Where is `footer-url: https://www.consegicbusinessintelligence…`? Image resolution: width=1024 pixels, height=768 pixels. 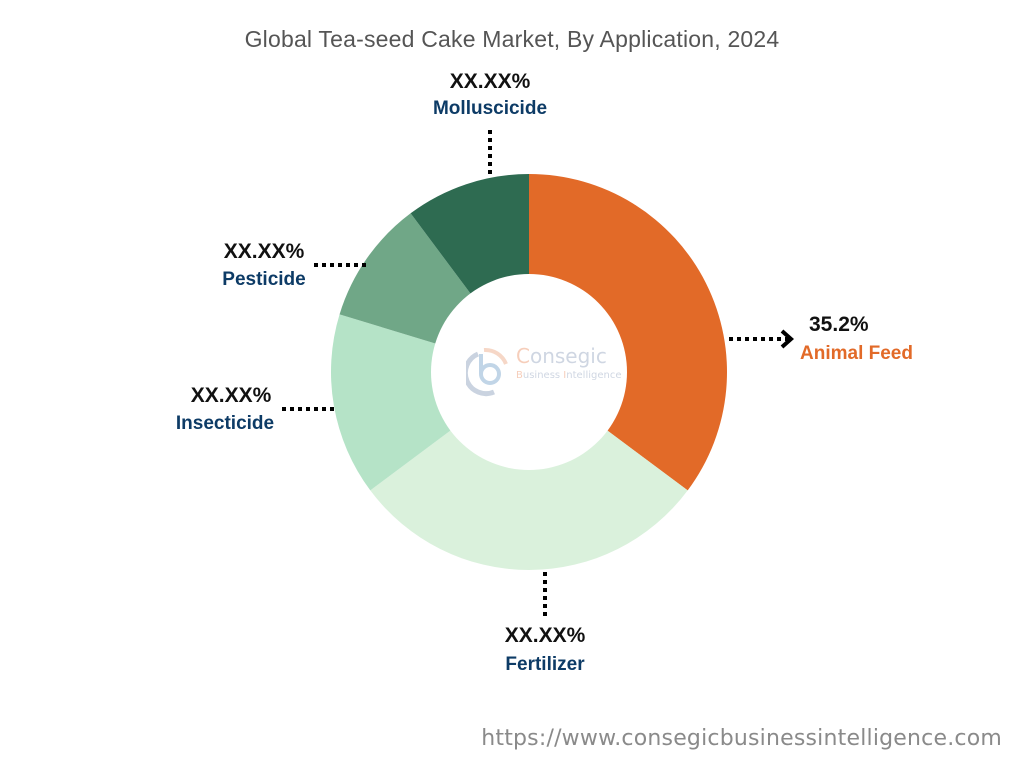 footer-url: https://www.consegicbusinessintelligence… is located at coordinates (741, 738).